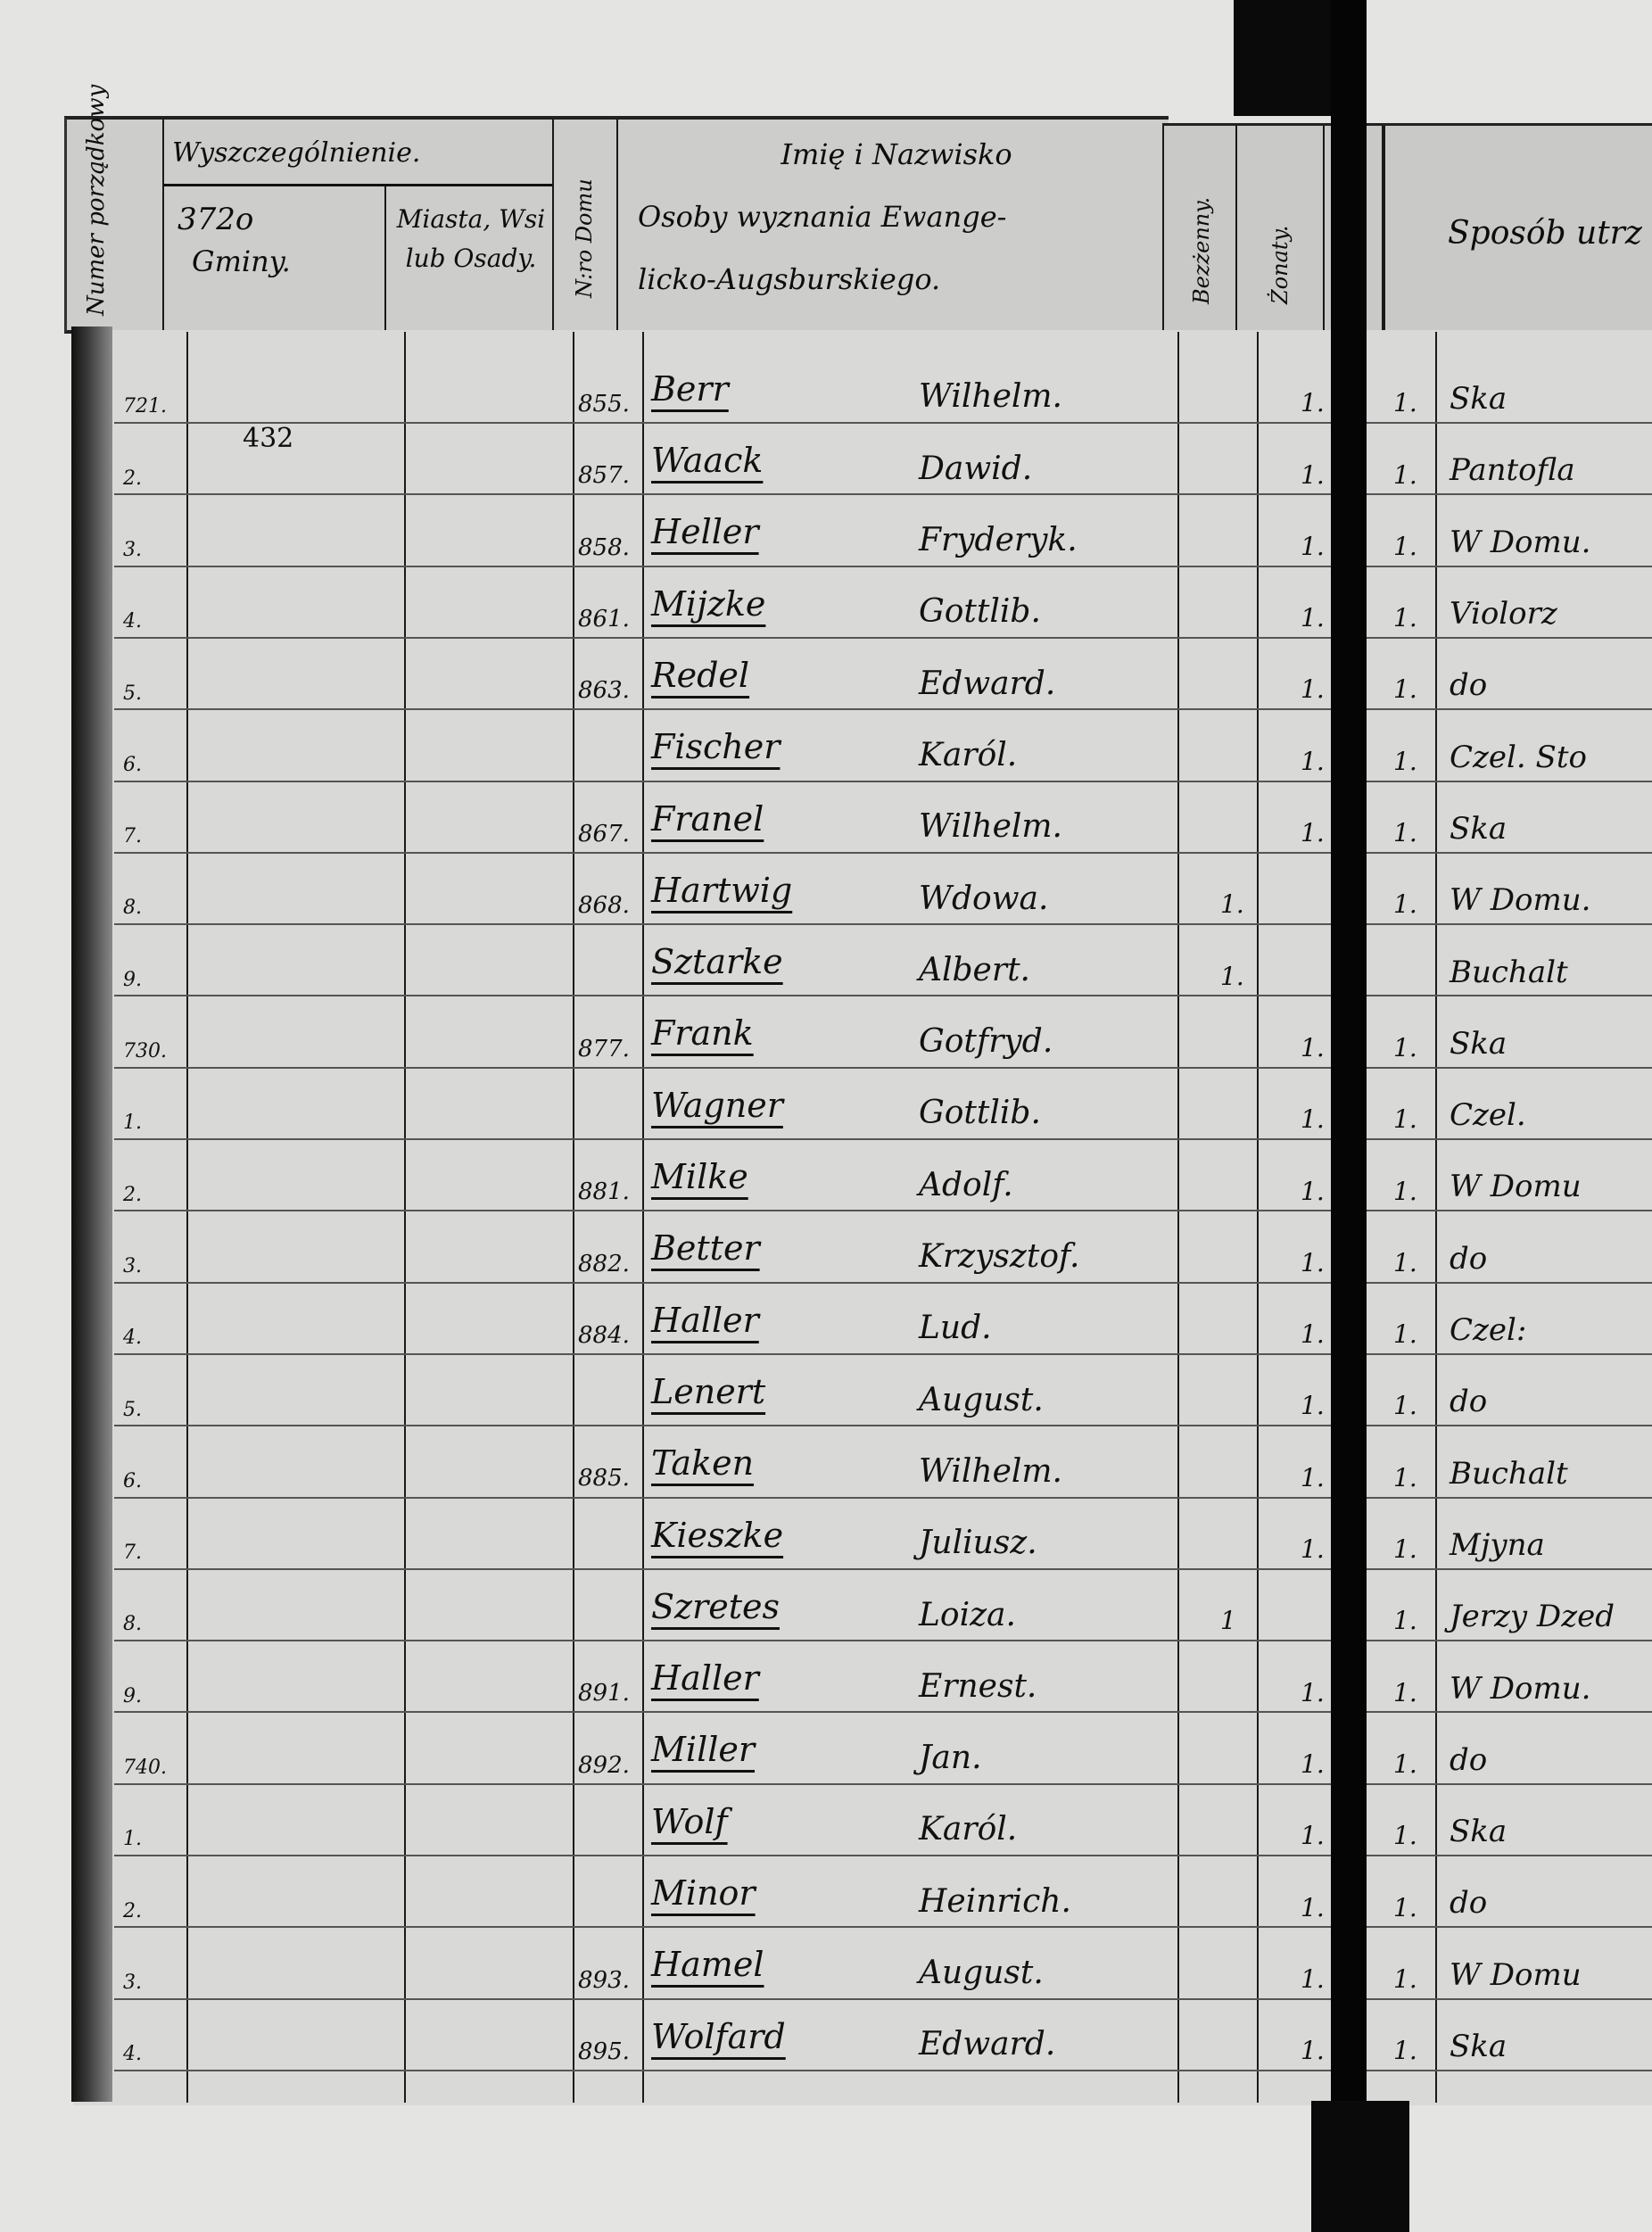  What do you see at coordinates (1228, 1621) in the screenshot?
I see `bezzenny-mark: 1` at bounding box center [1228, 1621].